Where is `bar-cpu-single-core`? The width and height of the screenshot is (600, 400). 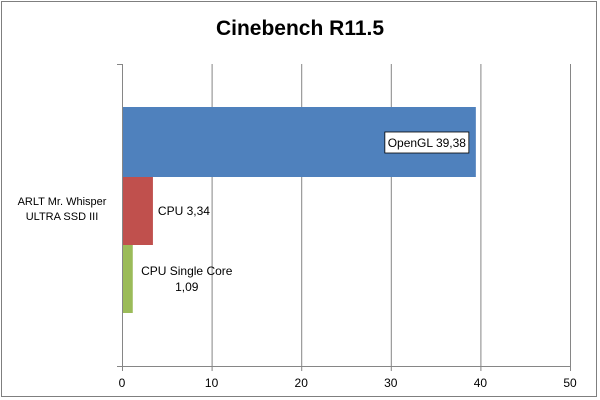 bar-cpu-single-core is located at coordinates (128, 279).